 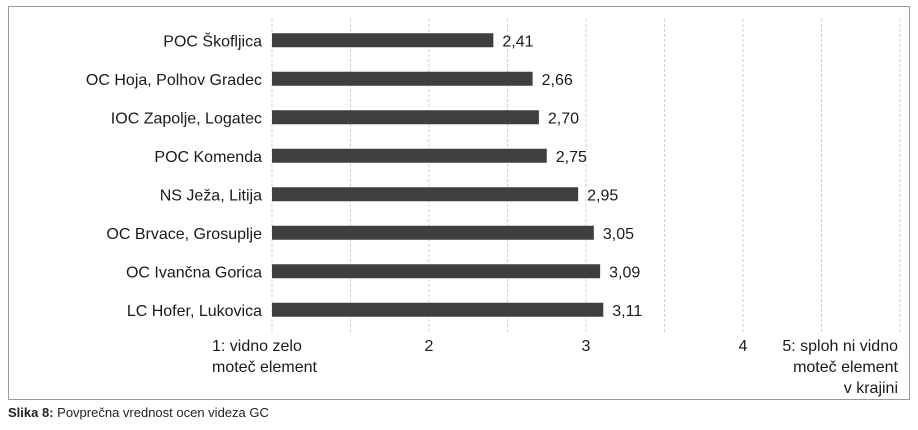 I want to click on bar-value-label: 2,95, so click(x=602, y=195).